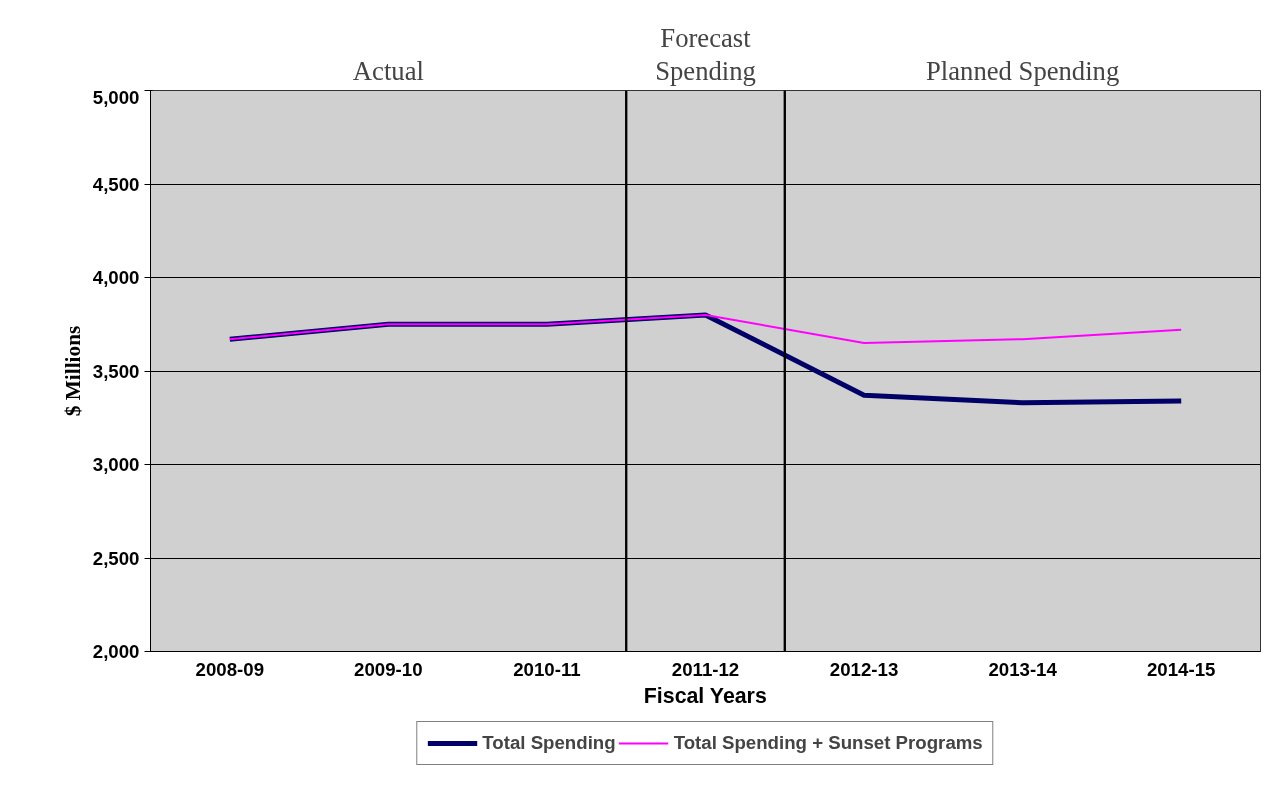  What do you see at coordinates (116, 651) in the screenshot?
I see `y-tick-label: 2,000` at bounding box center [116, 651].